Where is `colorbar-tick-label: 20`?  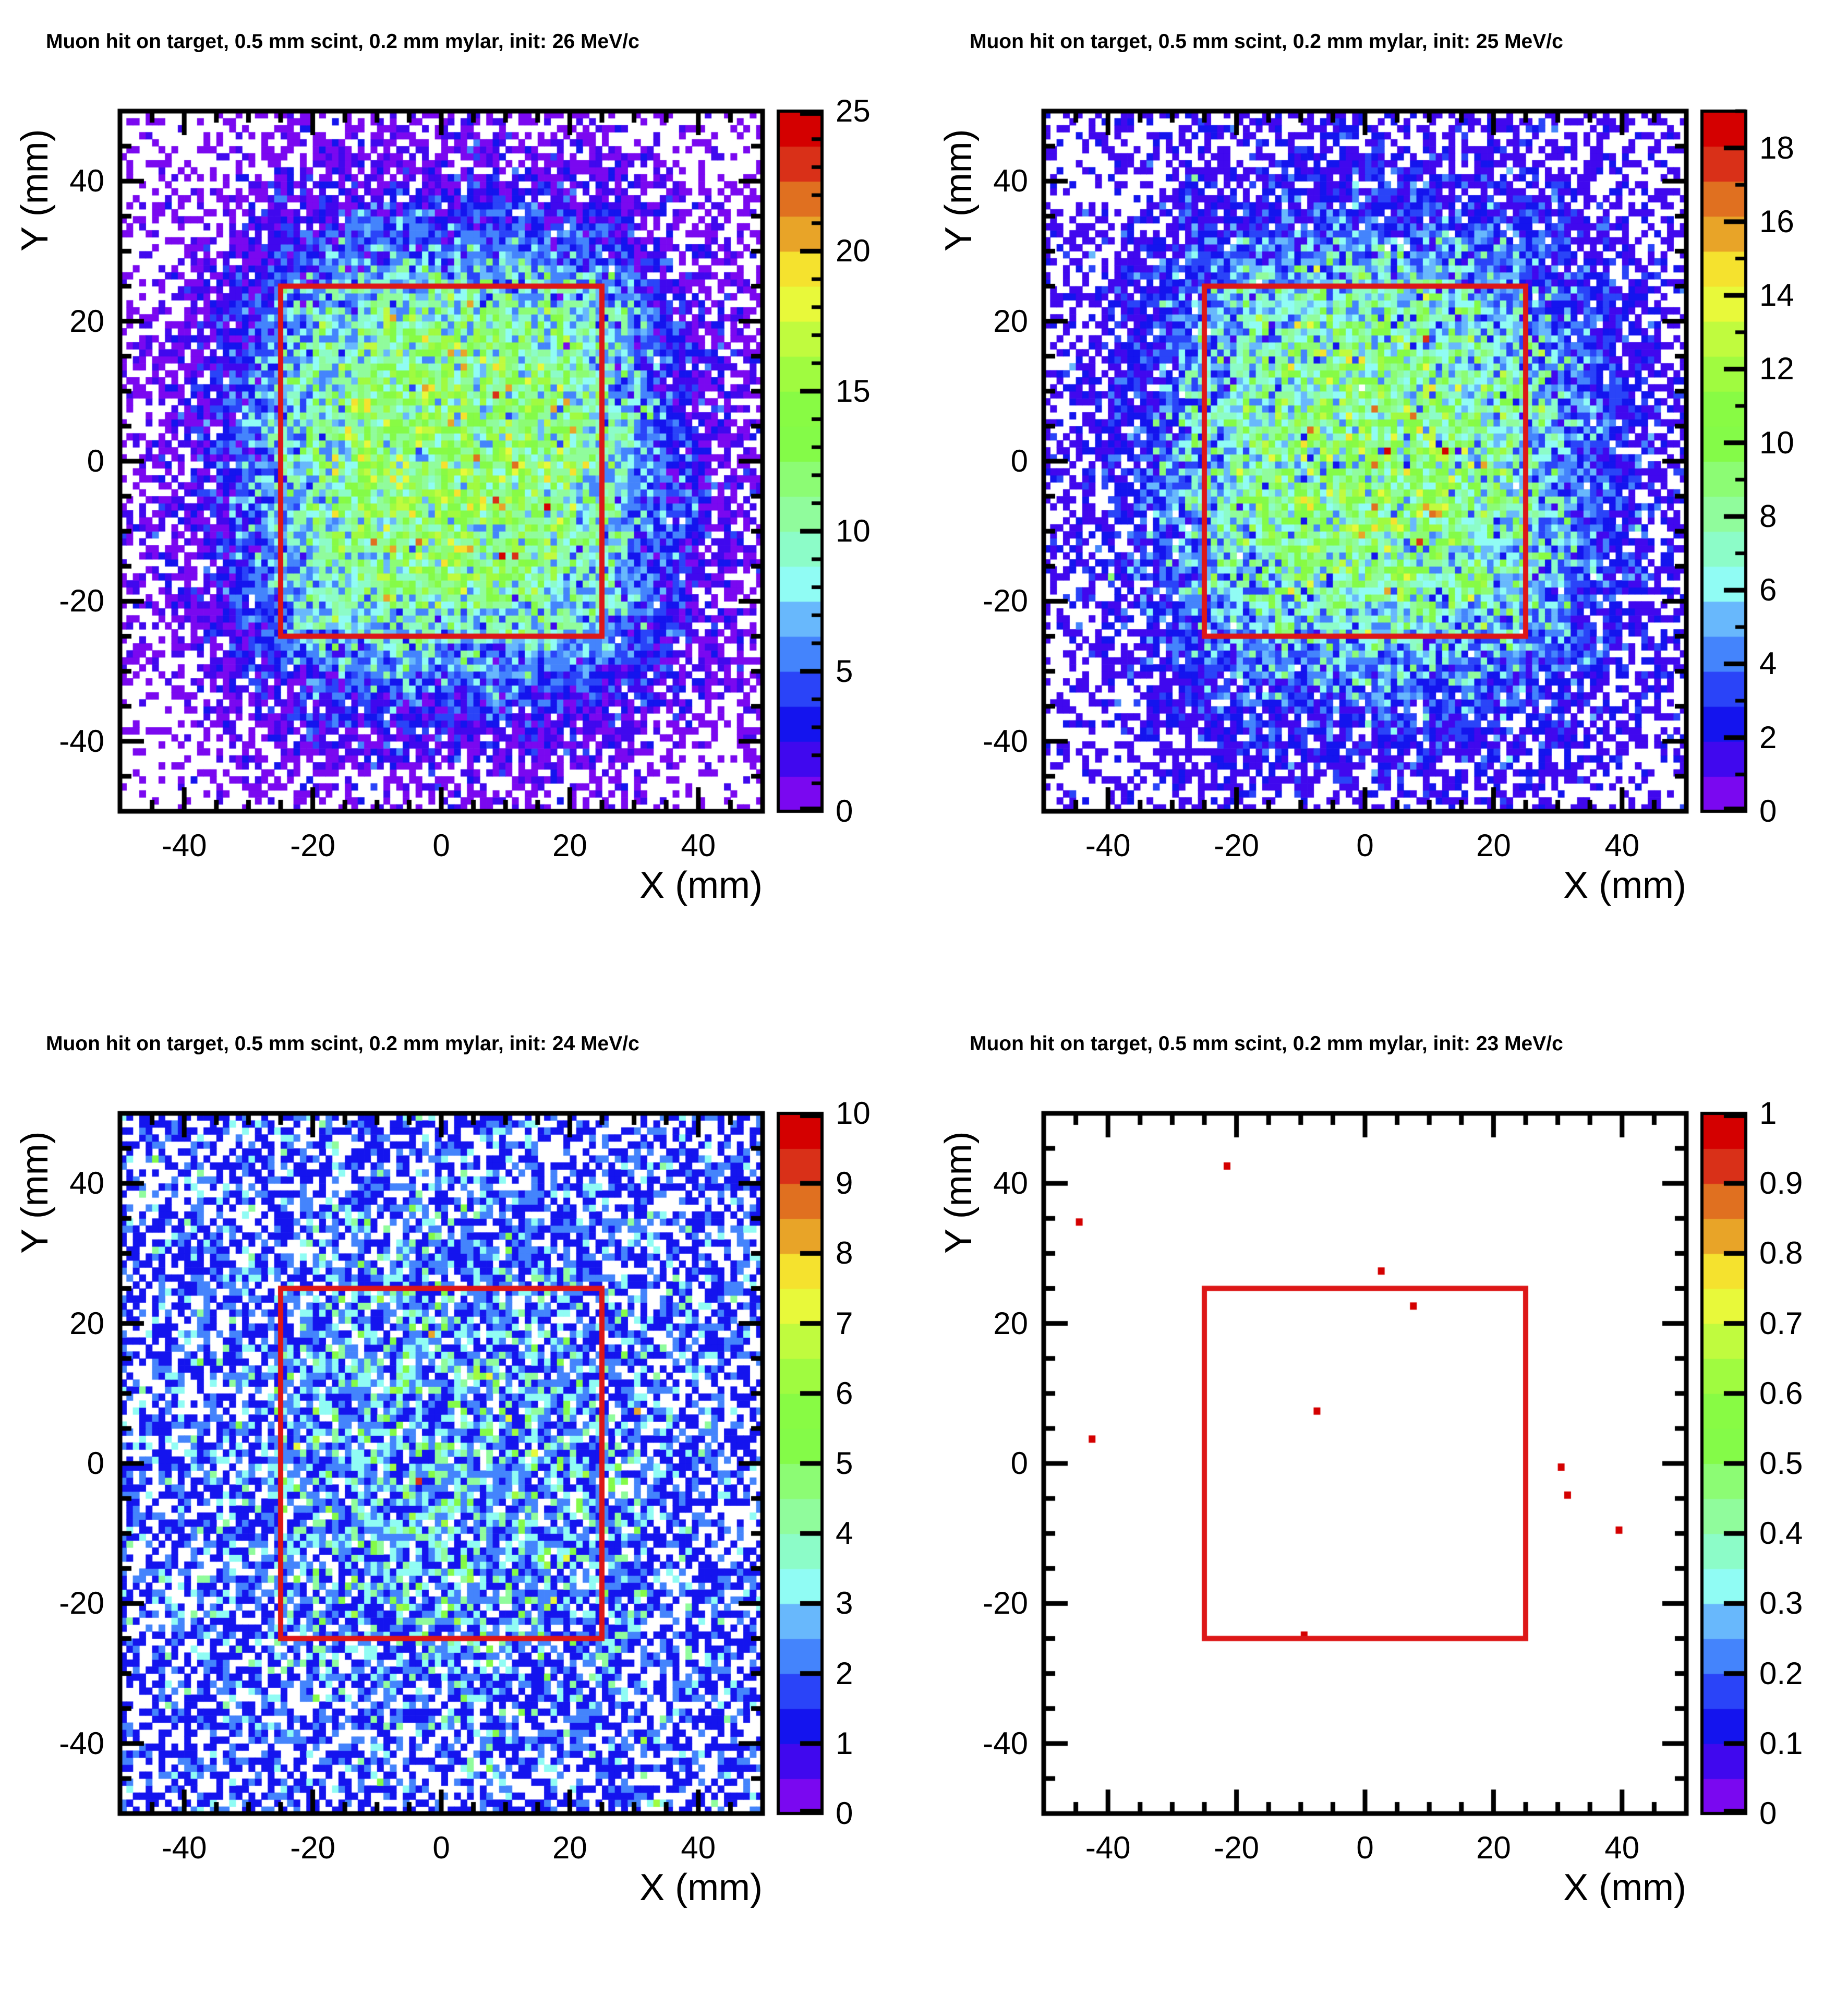 colorbar-tick-label: 20 is located at coordinates (853, 251).